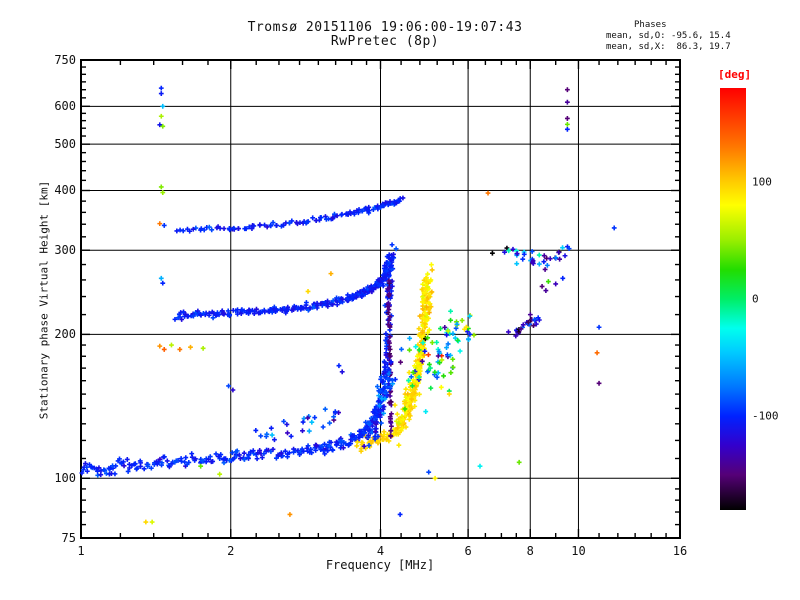  What do you see at coordinates (65, 106) in the screenshot?
I see `y-tick-label: 600` at bounding box center [65, 106].